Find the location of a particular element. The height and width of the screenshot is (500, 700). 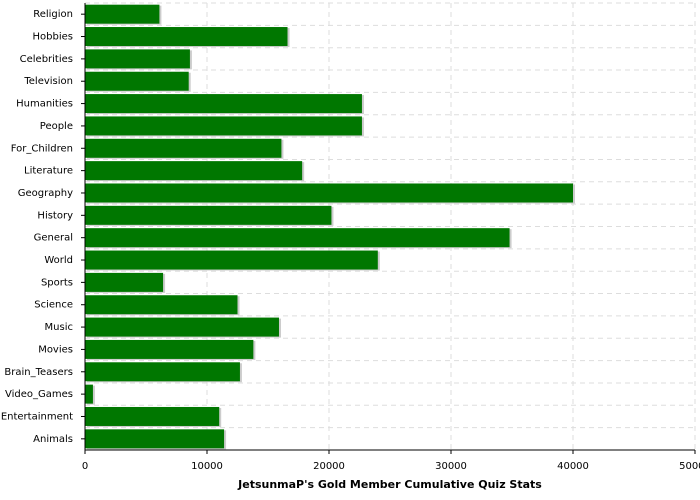

y-tick-label: Movies is located at coordinates (55, 349).